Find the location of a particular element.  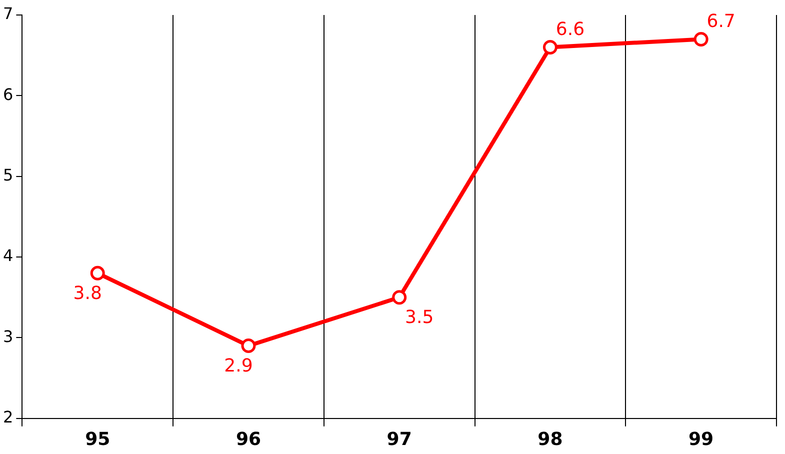

y-tick-label: 7 is located at coordinates (8, 14).